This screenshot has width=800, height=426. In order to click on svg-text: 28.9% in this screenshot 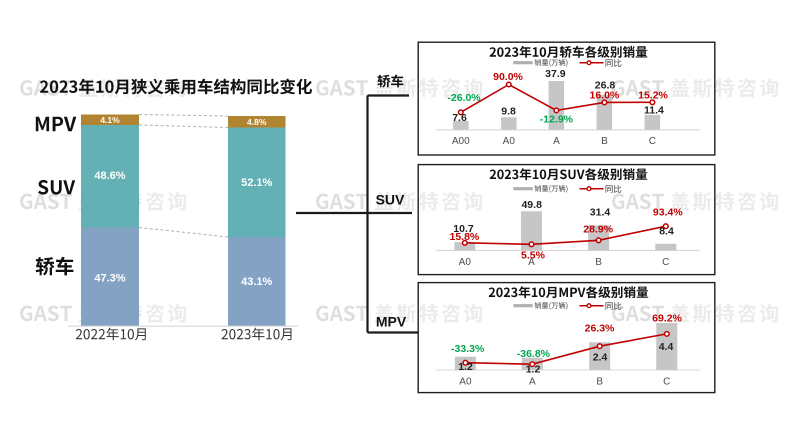, I will do `click(598, 229)`.